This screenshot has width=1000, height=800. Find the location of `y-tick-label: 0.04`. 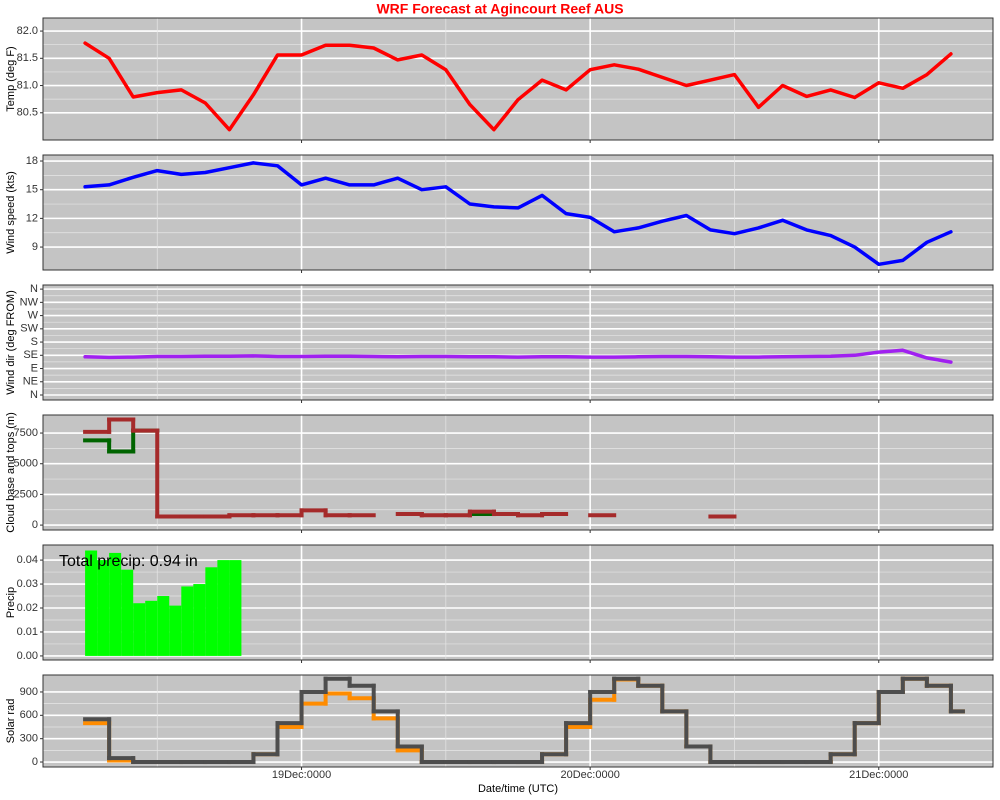

y-tick-label: 0.04 is located at coordinates (27, 560).